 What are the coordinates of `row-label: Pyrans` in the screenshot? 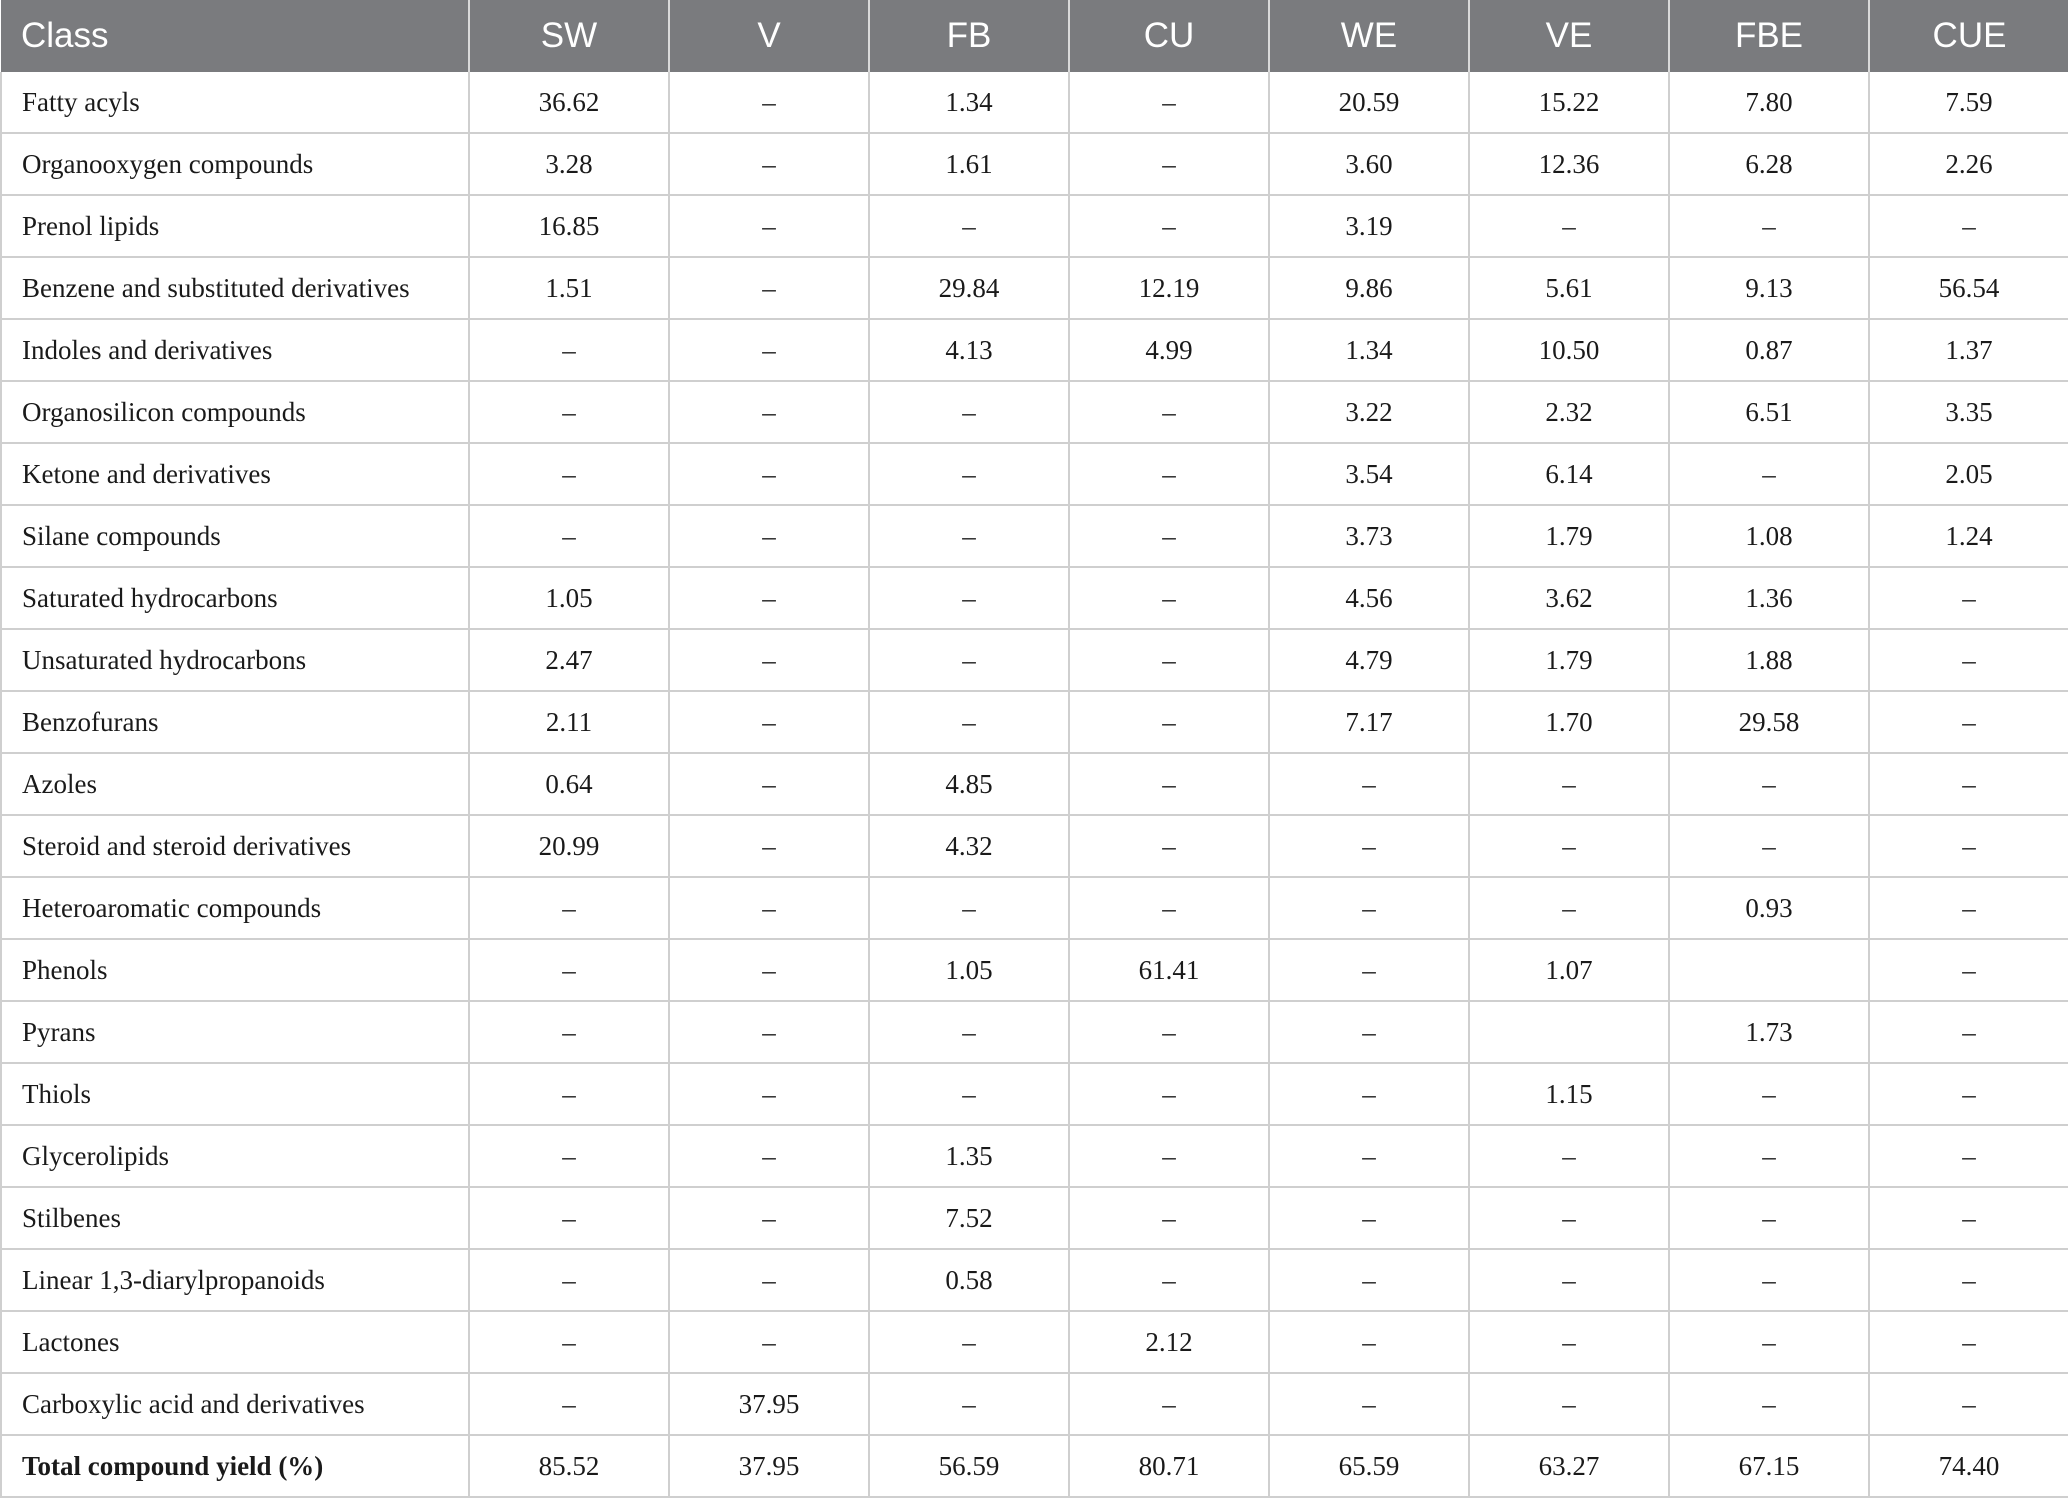 It's located at (235, 1032).